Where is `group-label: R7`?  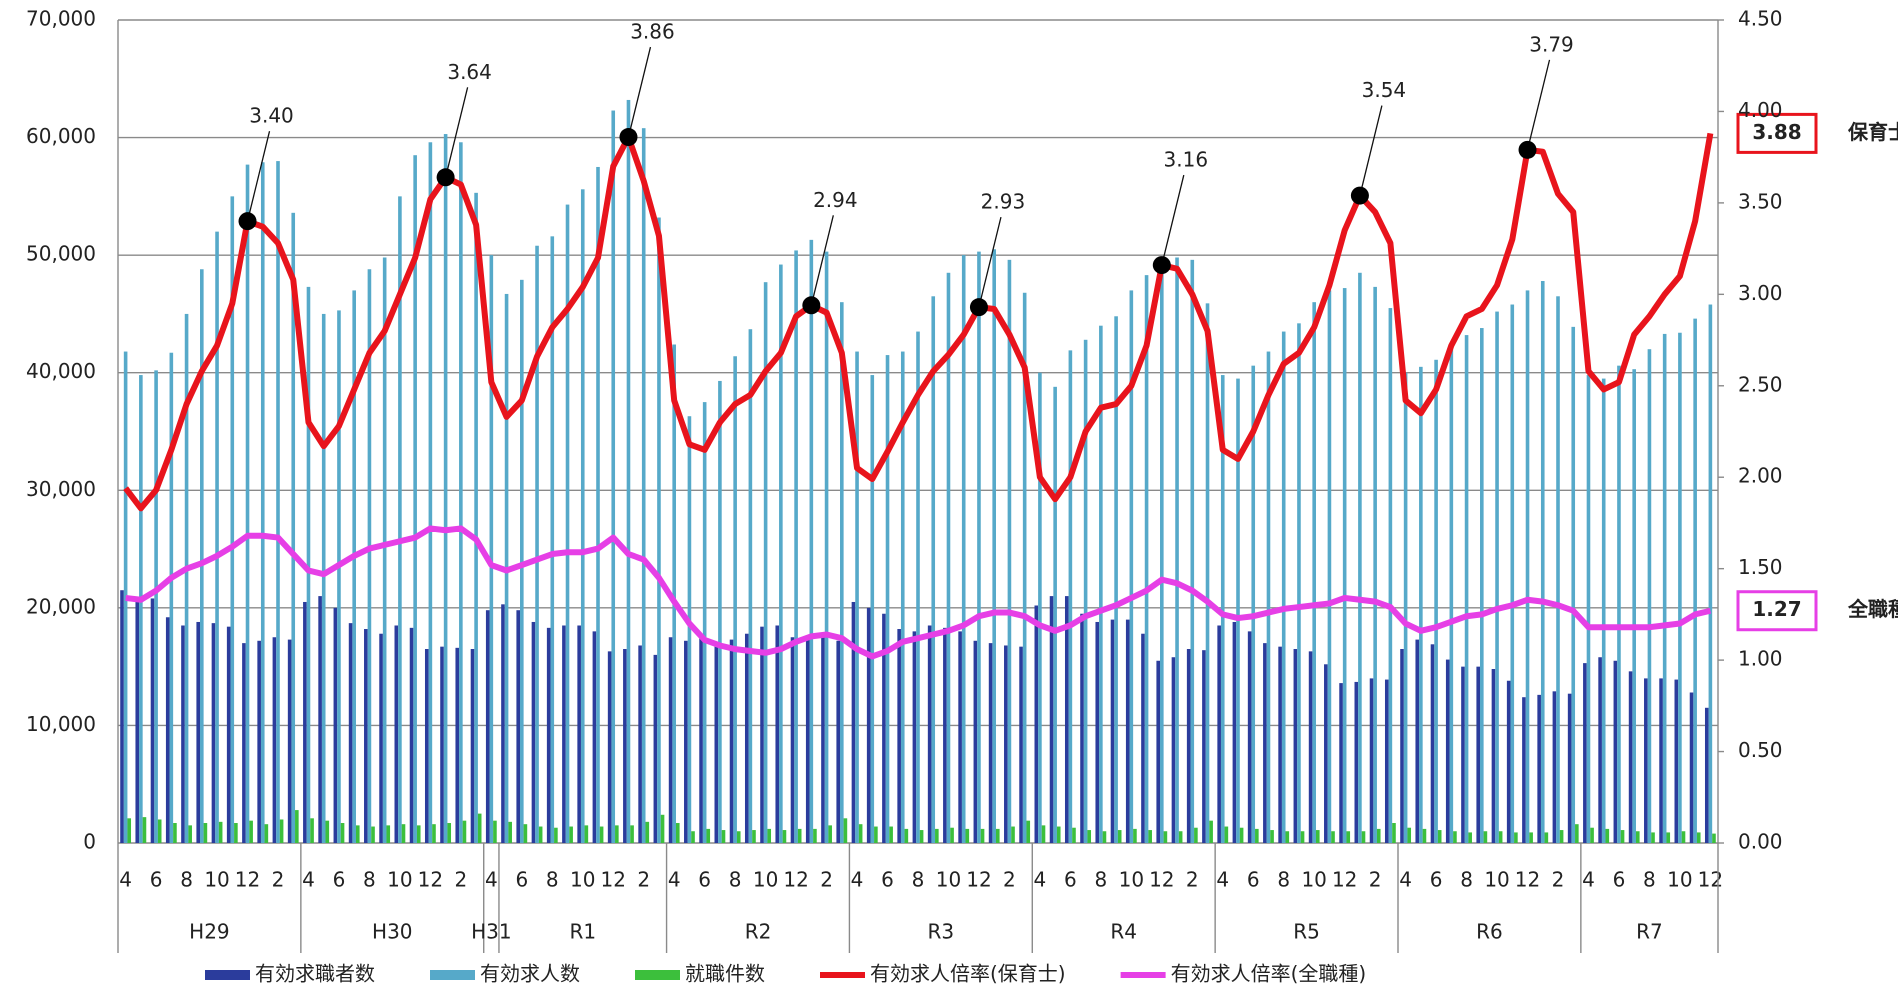
group-label: R7 is located at coordinates (1649, 932).